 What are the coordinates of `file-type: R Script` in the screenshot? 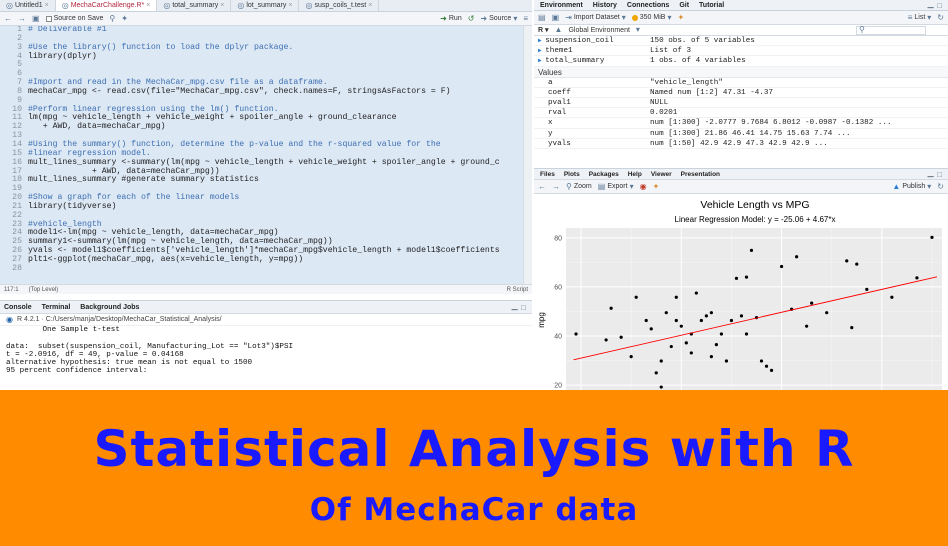 It's located at (517, 289).